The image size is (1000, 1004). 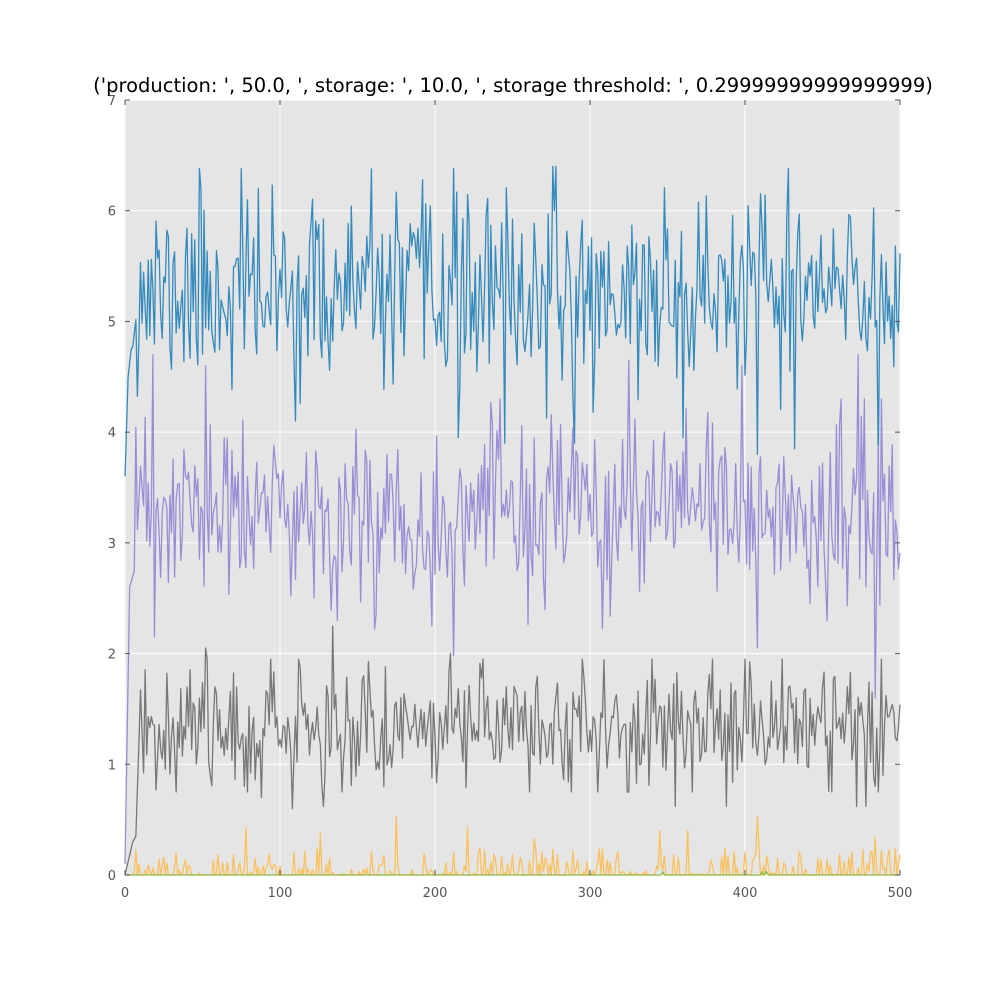 I want to click on x-tick-label: 500, so click(x=900, y=893).